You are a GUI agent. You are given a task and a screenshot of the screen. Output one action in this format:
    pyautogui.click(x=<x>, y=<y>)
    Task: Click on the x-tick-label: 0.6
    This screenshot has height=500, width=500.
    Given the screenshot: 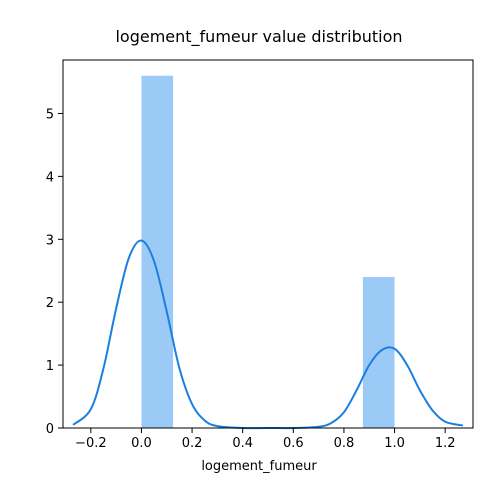 What is the action you would take?
    pyautogui.click(x=293, y=443)
    